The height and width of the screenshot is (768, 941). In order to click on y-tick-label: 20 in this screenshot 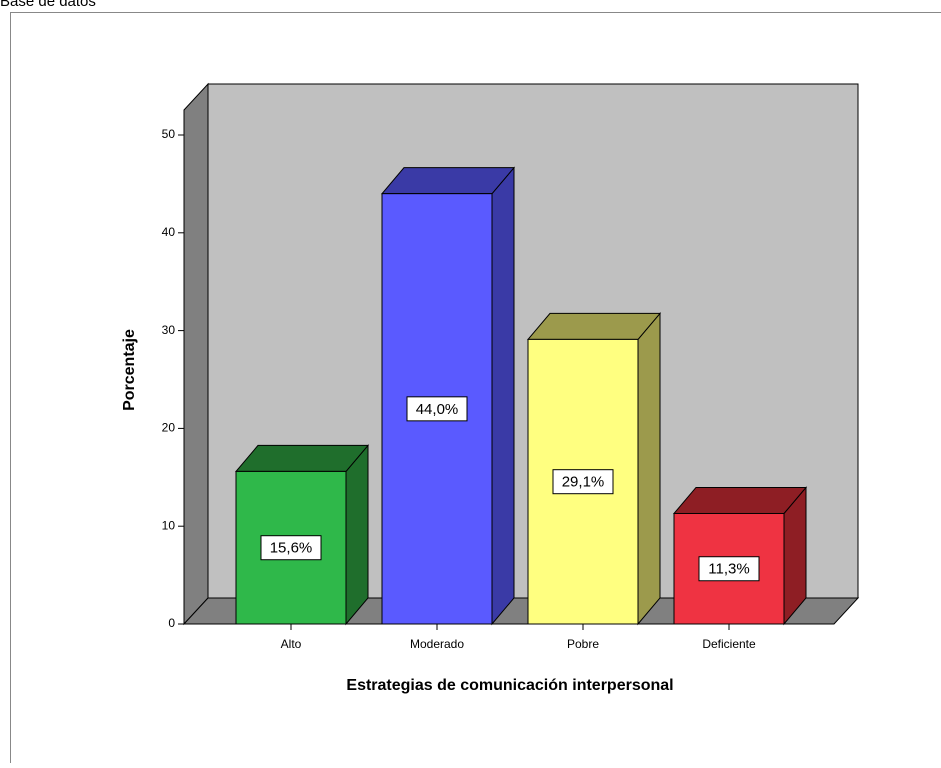, I will do `click(169, 428)`.